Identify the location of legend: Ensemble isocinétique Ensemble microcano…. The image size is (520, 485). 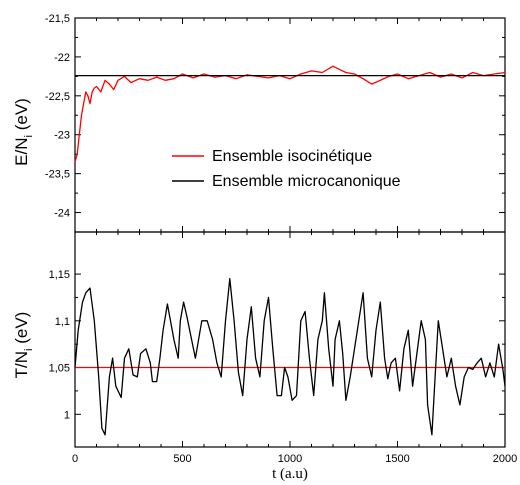
(286, 169).